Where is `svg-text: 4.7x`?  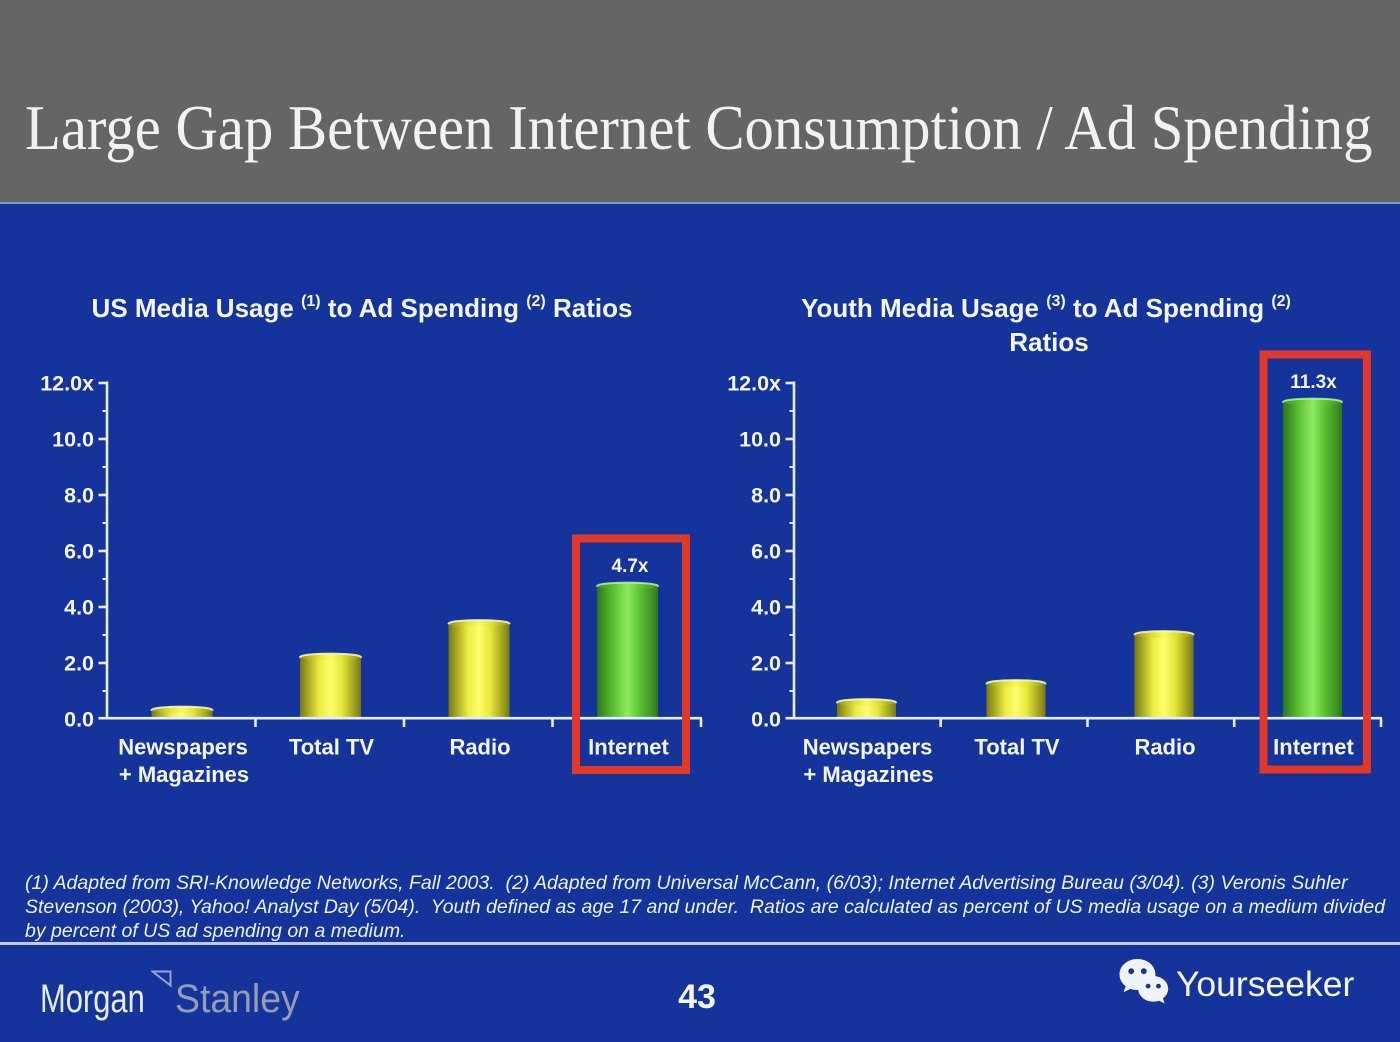
svg-text: 4.7x is located at coordinates (630, 566).